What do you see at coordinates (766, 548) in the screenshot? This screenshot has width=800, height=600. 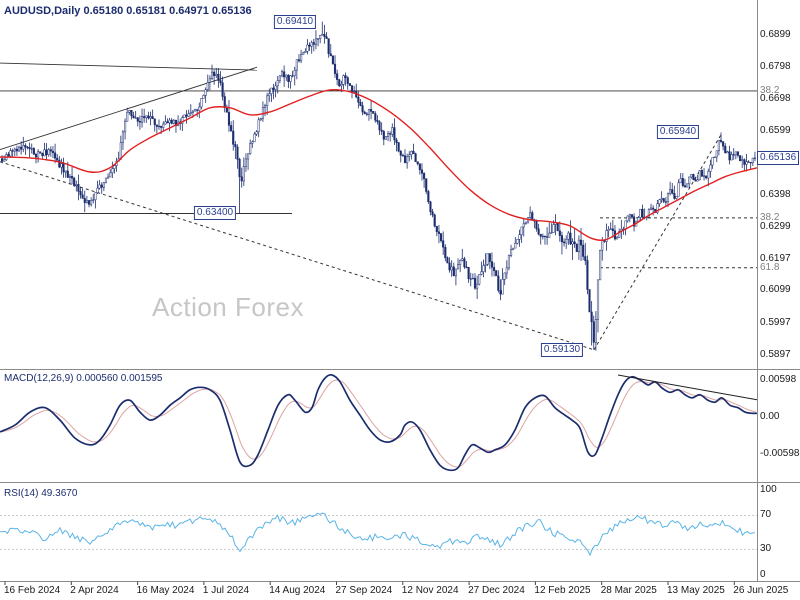 I see `rsi-axis-label: 30` at bounding box center [766, 548].